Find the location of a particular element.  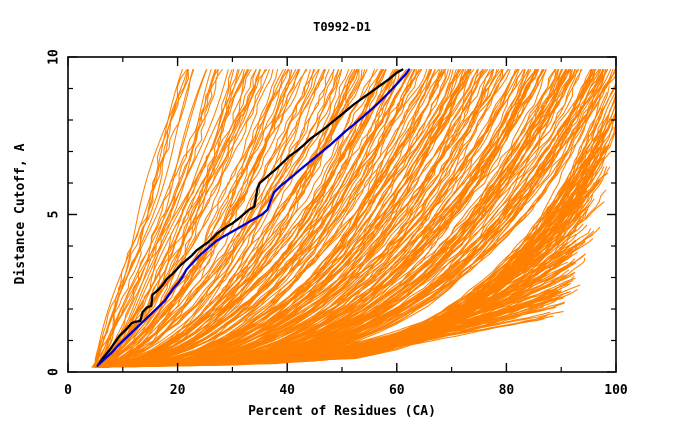

y-tick-label: 5 is located at coordinates (54, 215).